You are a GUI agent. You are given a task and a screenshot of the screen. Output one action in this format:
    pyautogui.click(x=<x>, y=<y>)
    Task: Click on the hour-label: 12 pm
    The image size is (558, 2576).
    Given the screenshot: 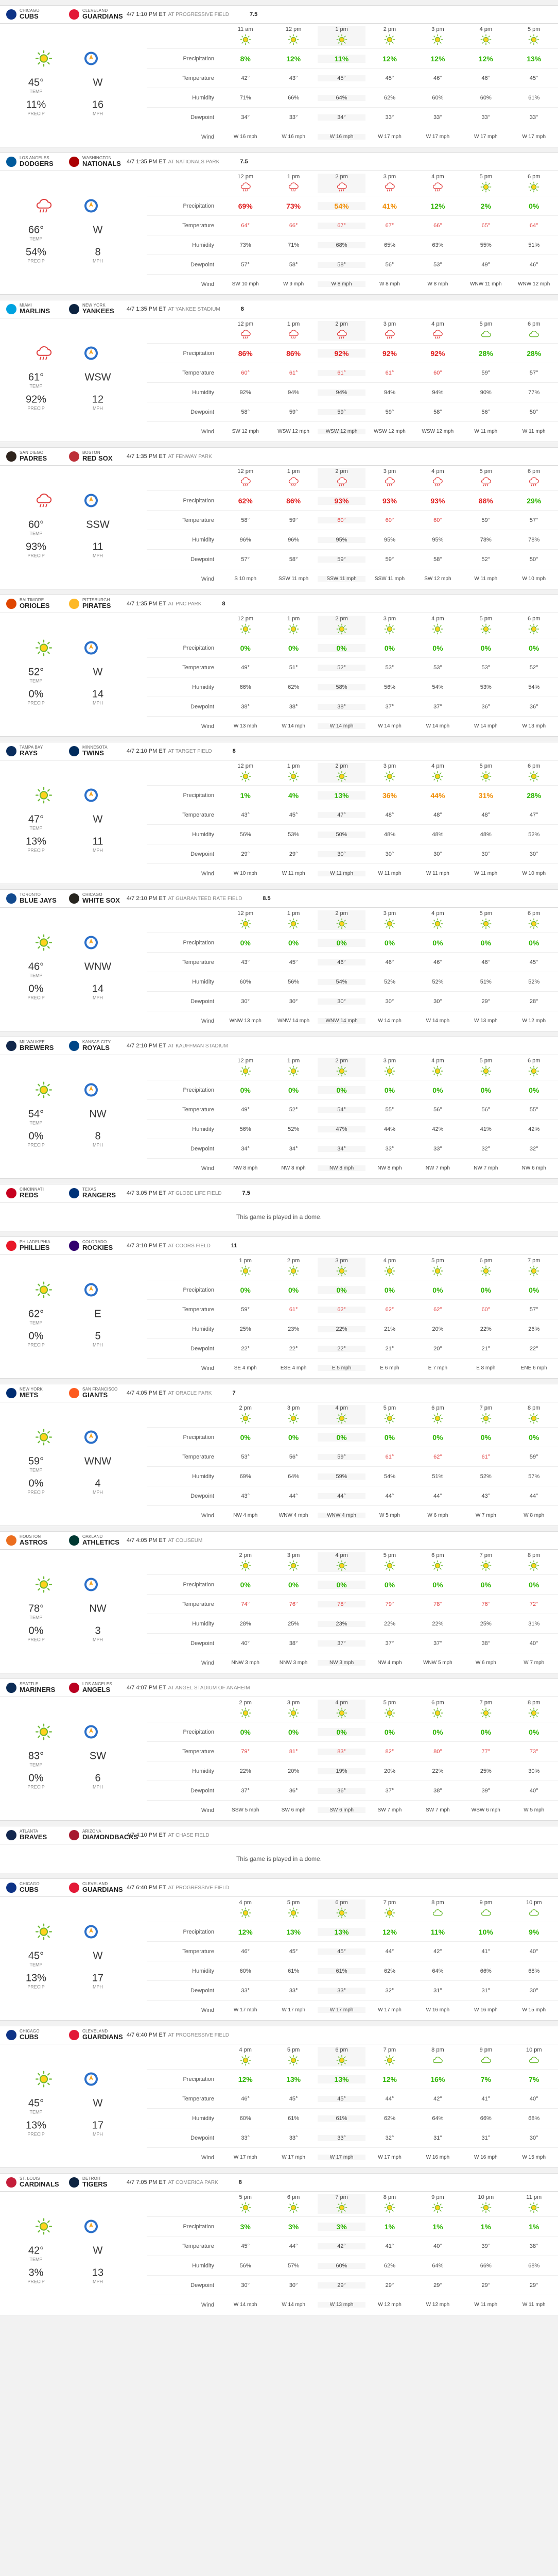 What is the action you would take?
    pyautogui.click(x=245, y=913)
    